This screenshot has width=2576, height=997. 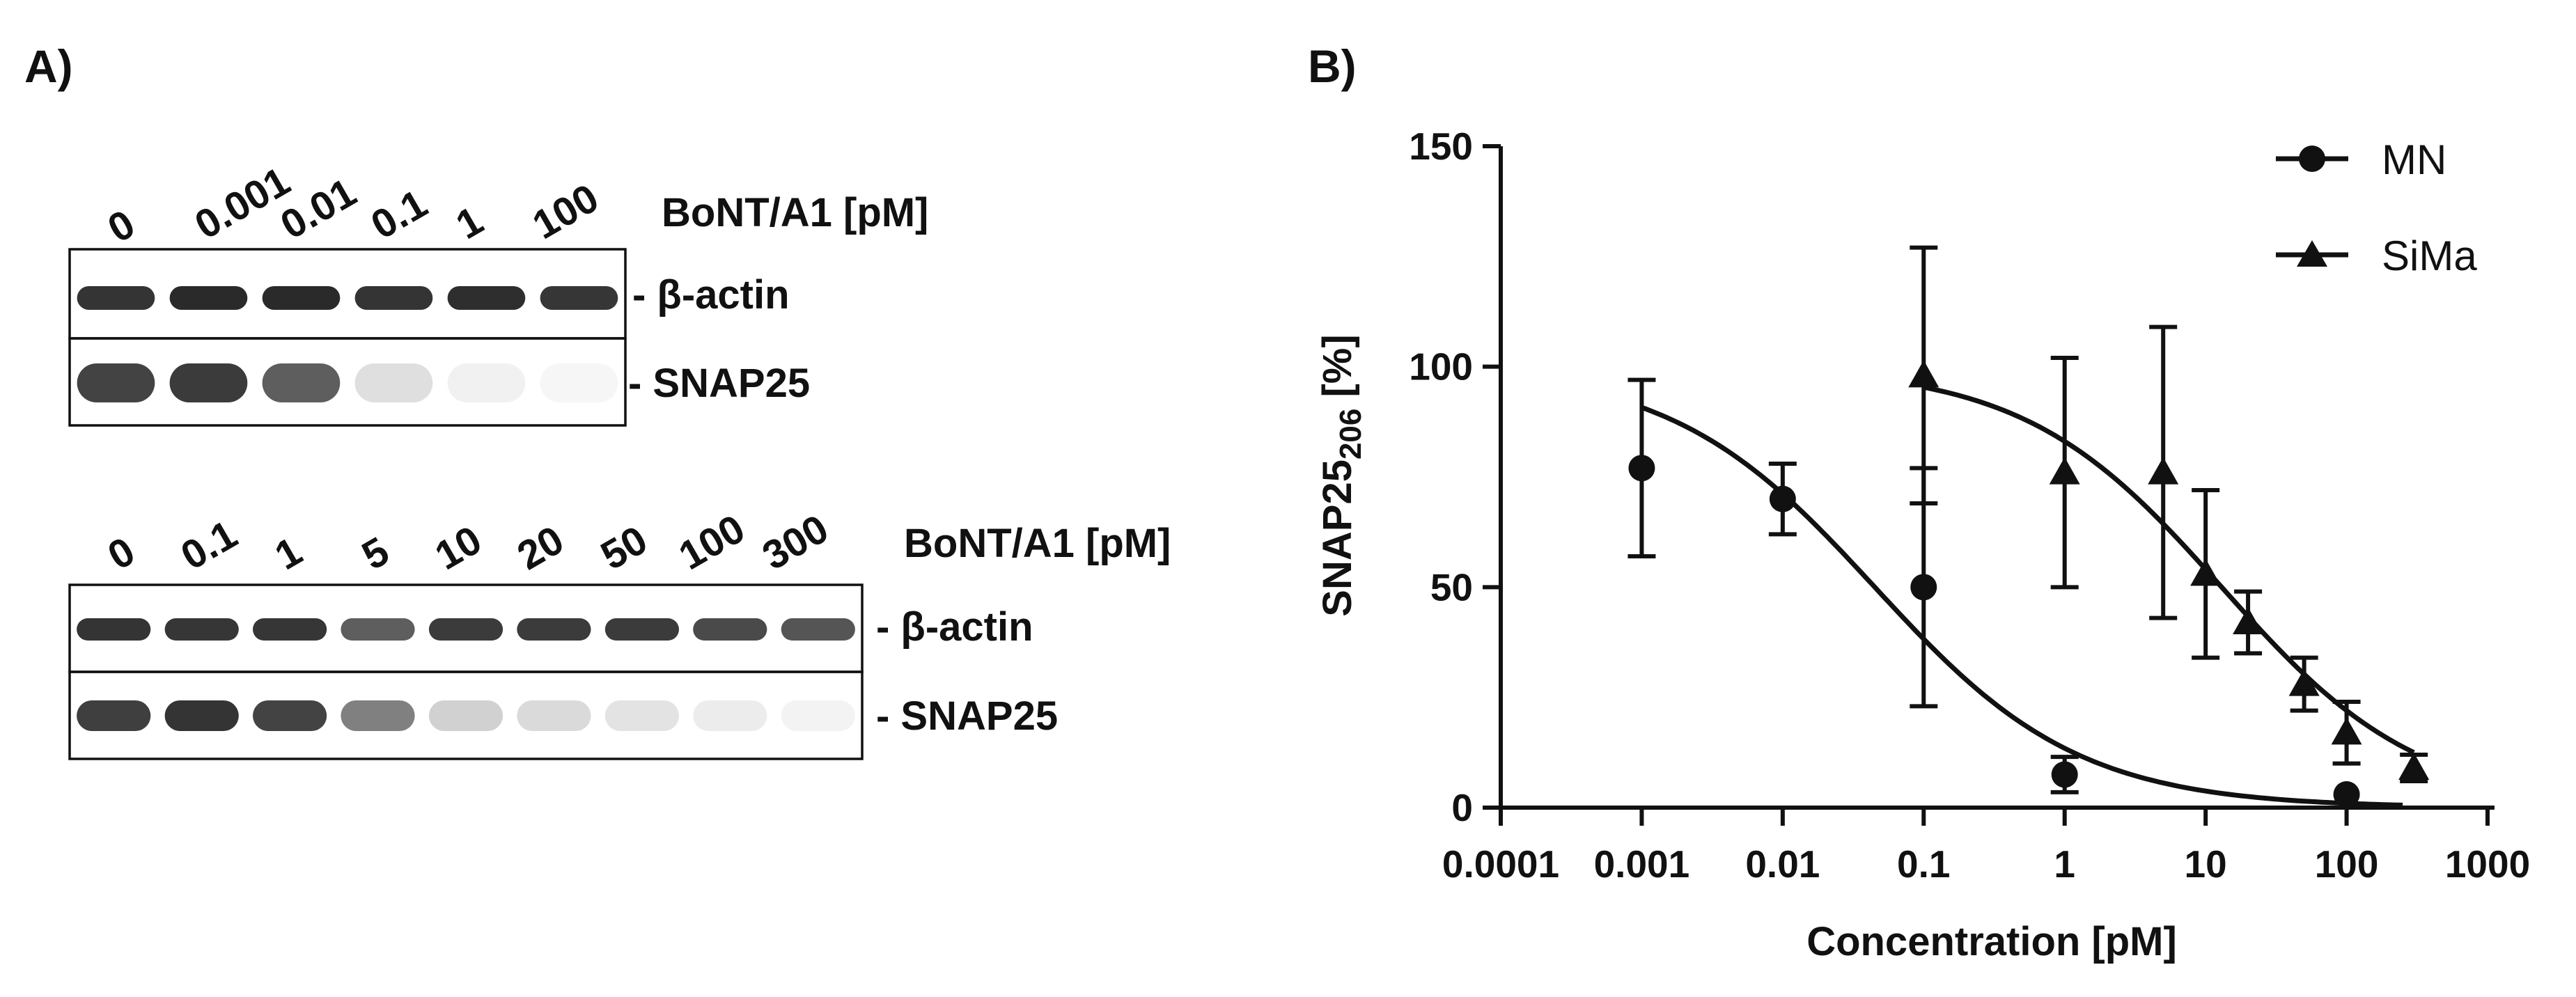 I want to click on lane-label: 10, so click(x=458, y=548).